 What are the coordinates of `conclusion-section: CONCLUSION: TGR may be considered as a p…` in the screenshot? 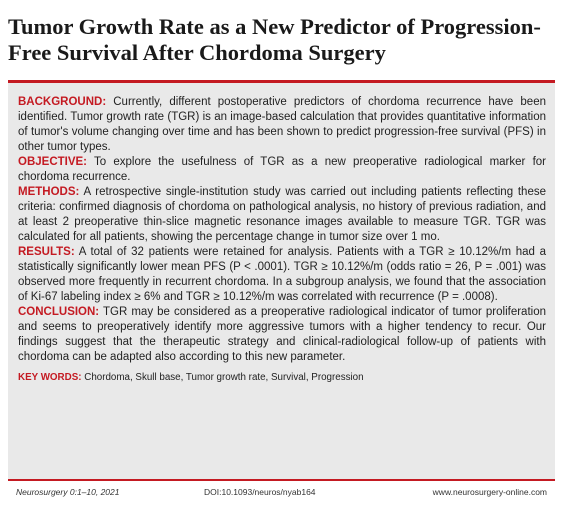 It's located at (282, 335).